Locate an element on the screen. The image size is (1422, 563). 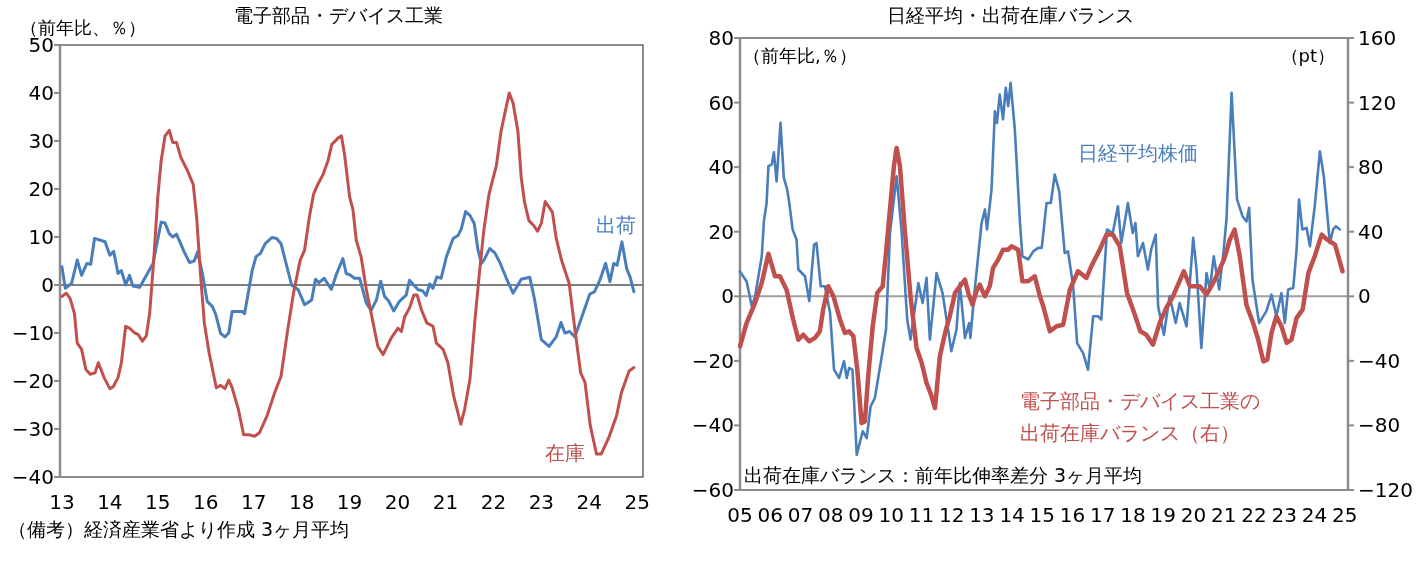
y-tick-label: 10 is located at coordinates (41, 237).